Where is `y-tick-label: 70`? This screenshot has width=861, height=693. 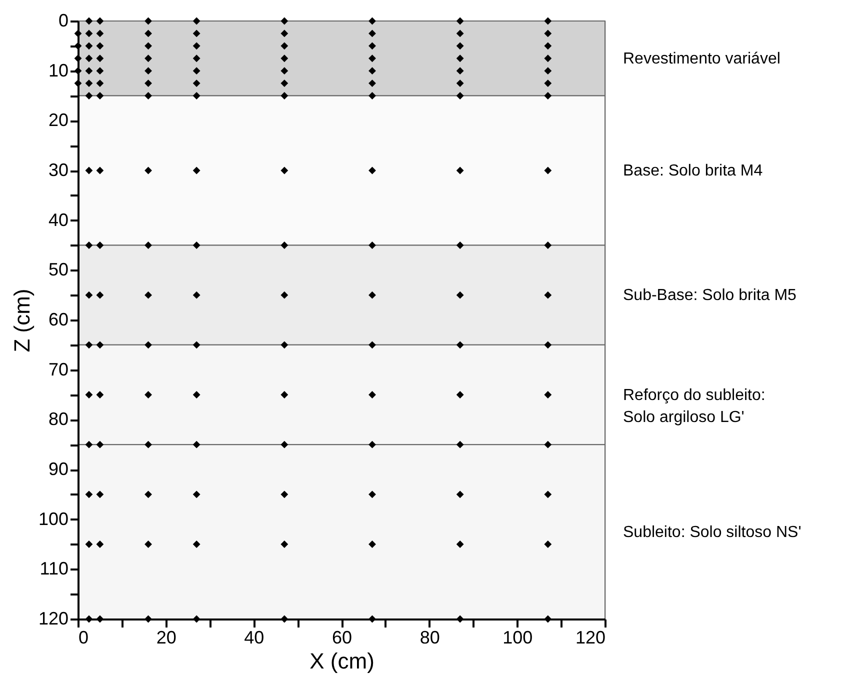 y-tick-label: 70 is located at coordinates (58, 369).